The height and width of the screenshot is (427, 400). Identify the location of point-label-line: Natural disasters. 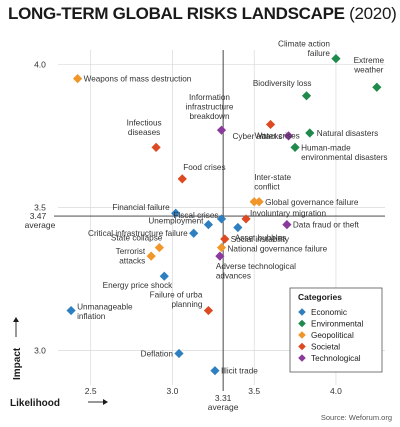
(347, 133).